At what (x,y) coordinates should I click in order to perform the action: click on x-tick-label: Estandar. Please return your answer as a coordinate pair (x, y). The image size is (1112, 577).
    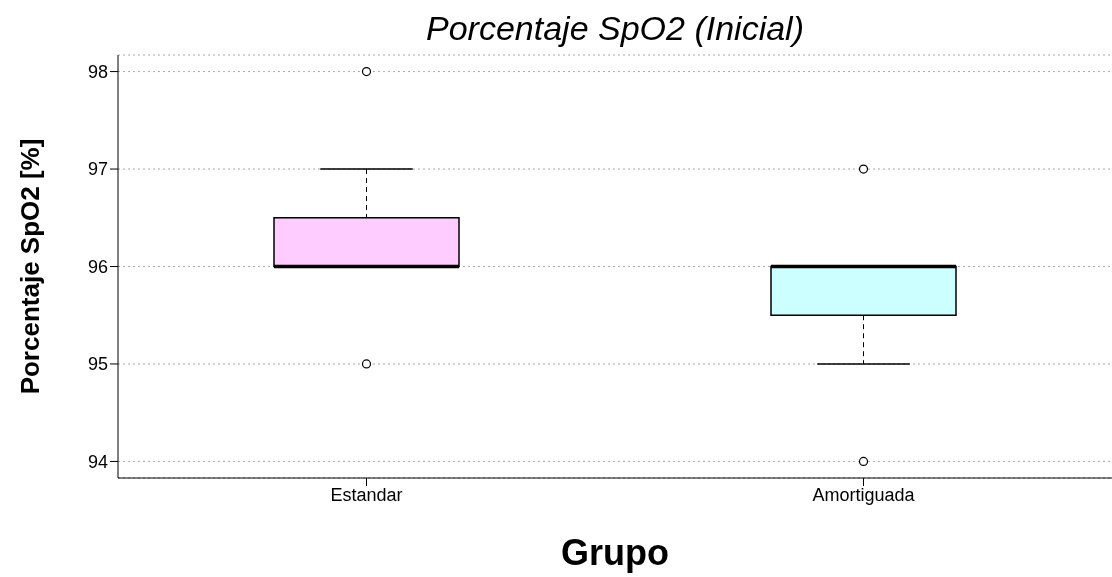
    Looking at the image, I should click on (366, 494).